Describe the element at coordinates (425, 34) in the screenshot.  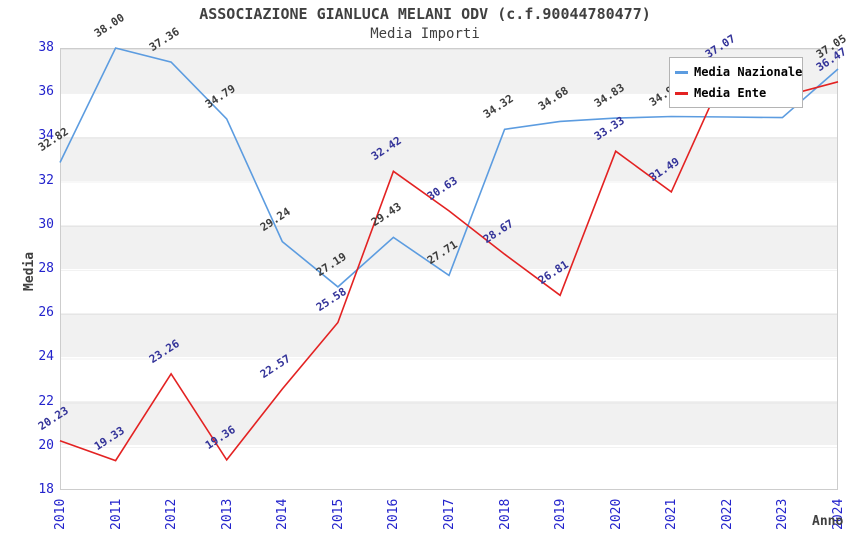
I see `chart-subtitle: Media Importi` at that location.